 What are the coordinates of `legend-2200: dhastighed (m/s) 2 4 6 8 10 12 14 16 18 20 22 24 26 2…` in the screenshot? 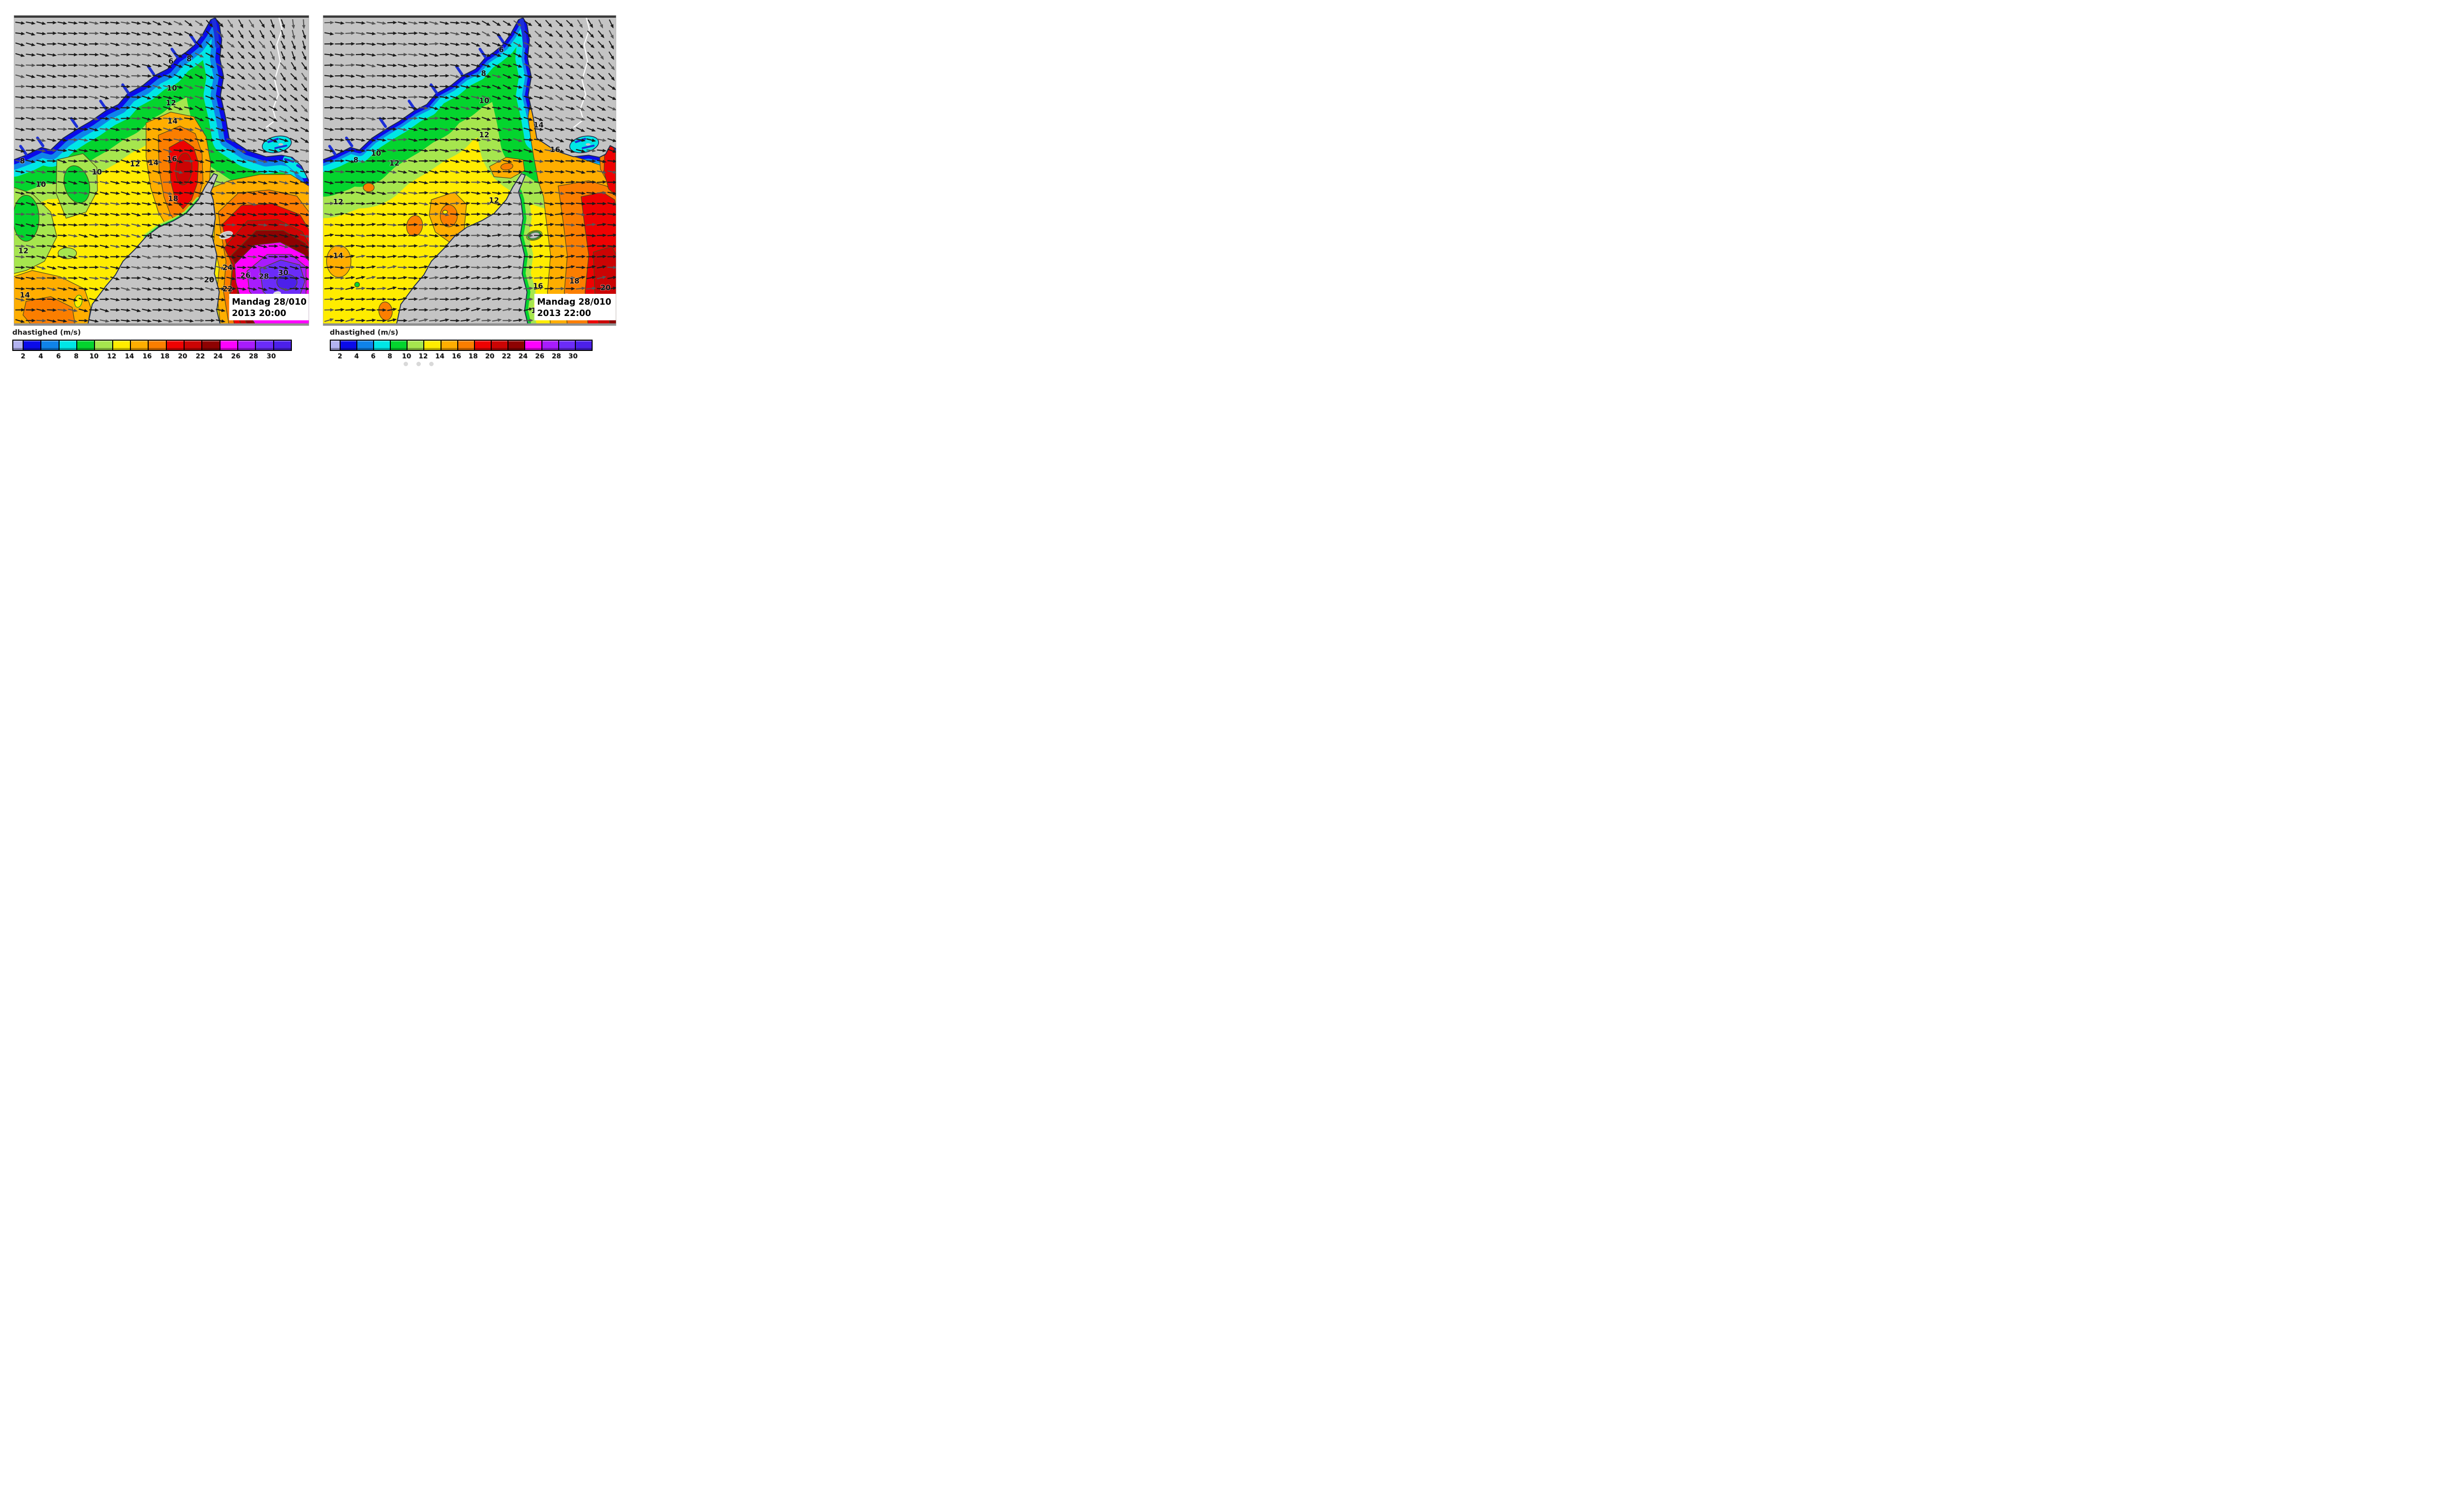 It's located at (461, 351).